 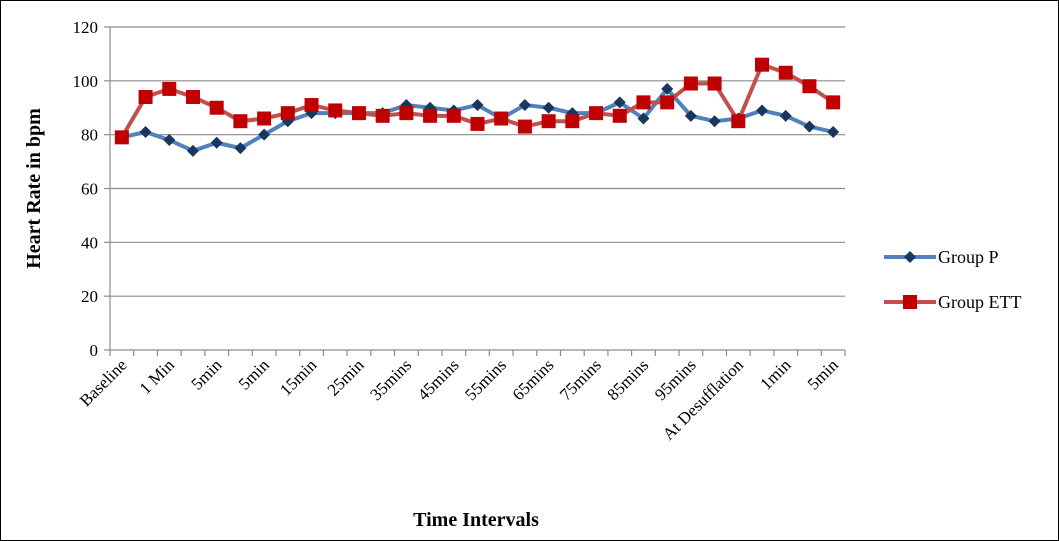 What do you see at coordinates (485, 379) in the screenshot?
I see `x-tick-label: 55mins` at bounding box center [485, 379].